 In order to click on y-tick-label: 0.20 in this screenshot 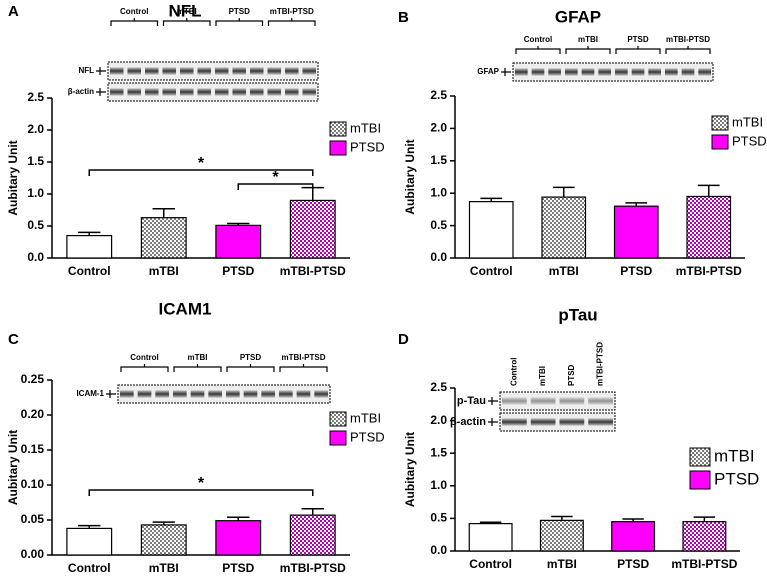, I will do `click(33, 414)`.